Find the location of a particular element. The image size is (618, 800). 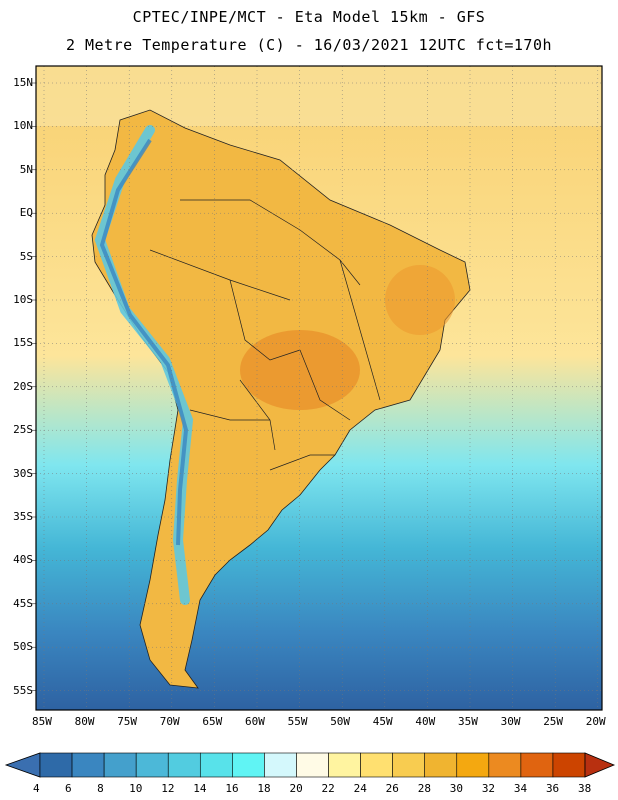

colorbar-label: 38 is located at coordinates (585, 788).